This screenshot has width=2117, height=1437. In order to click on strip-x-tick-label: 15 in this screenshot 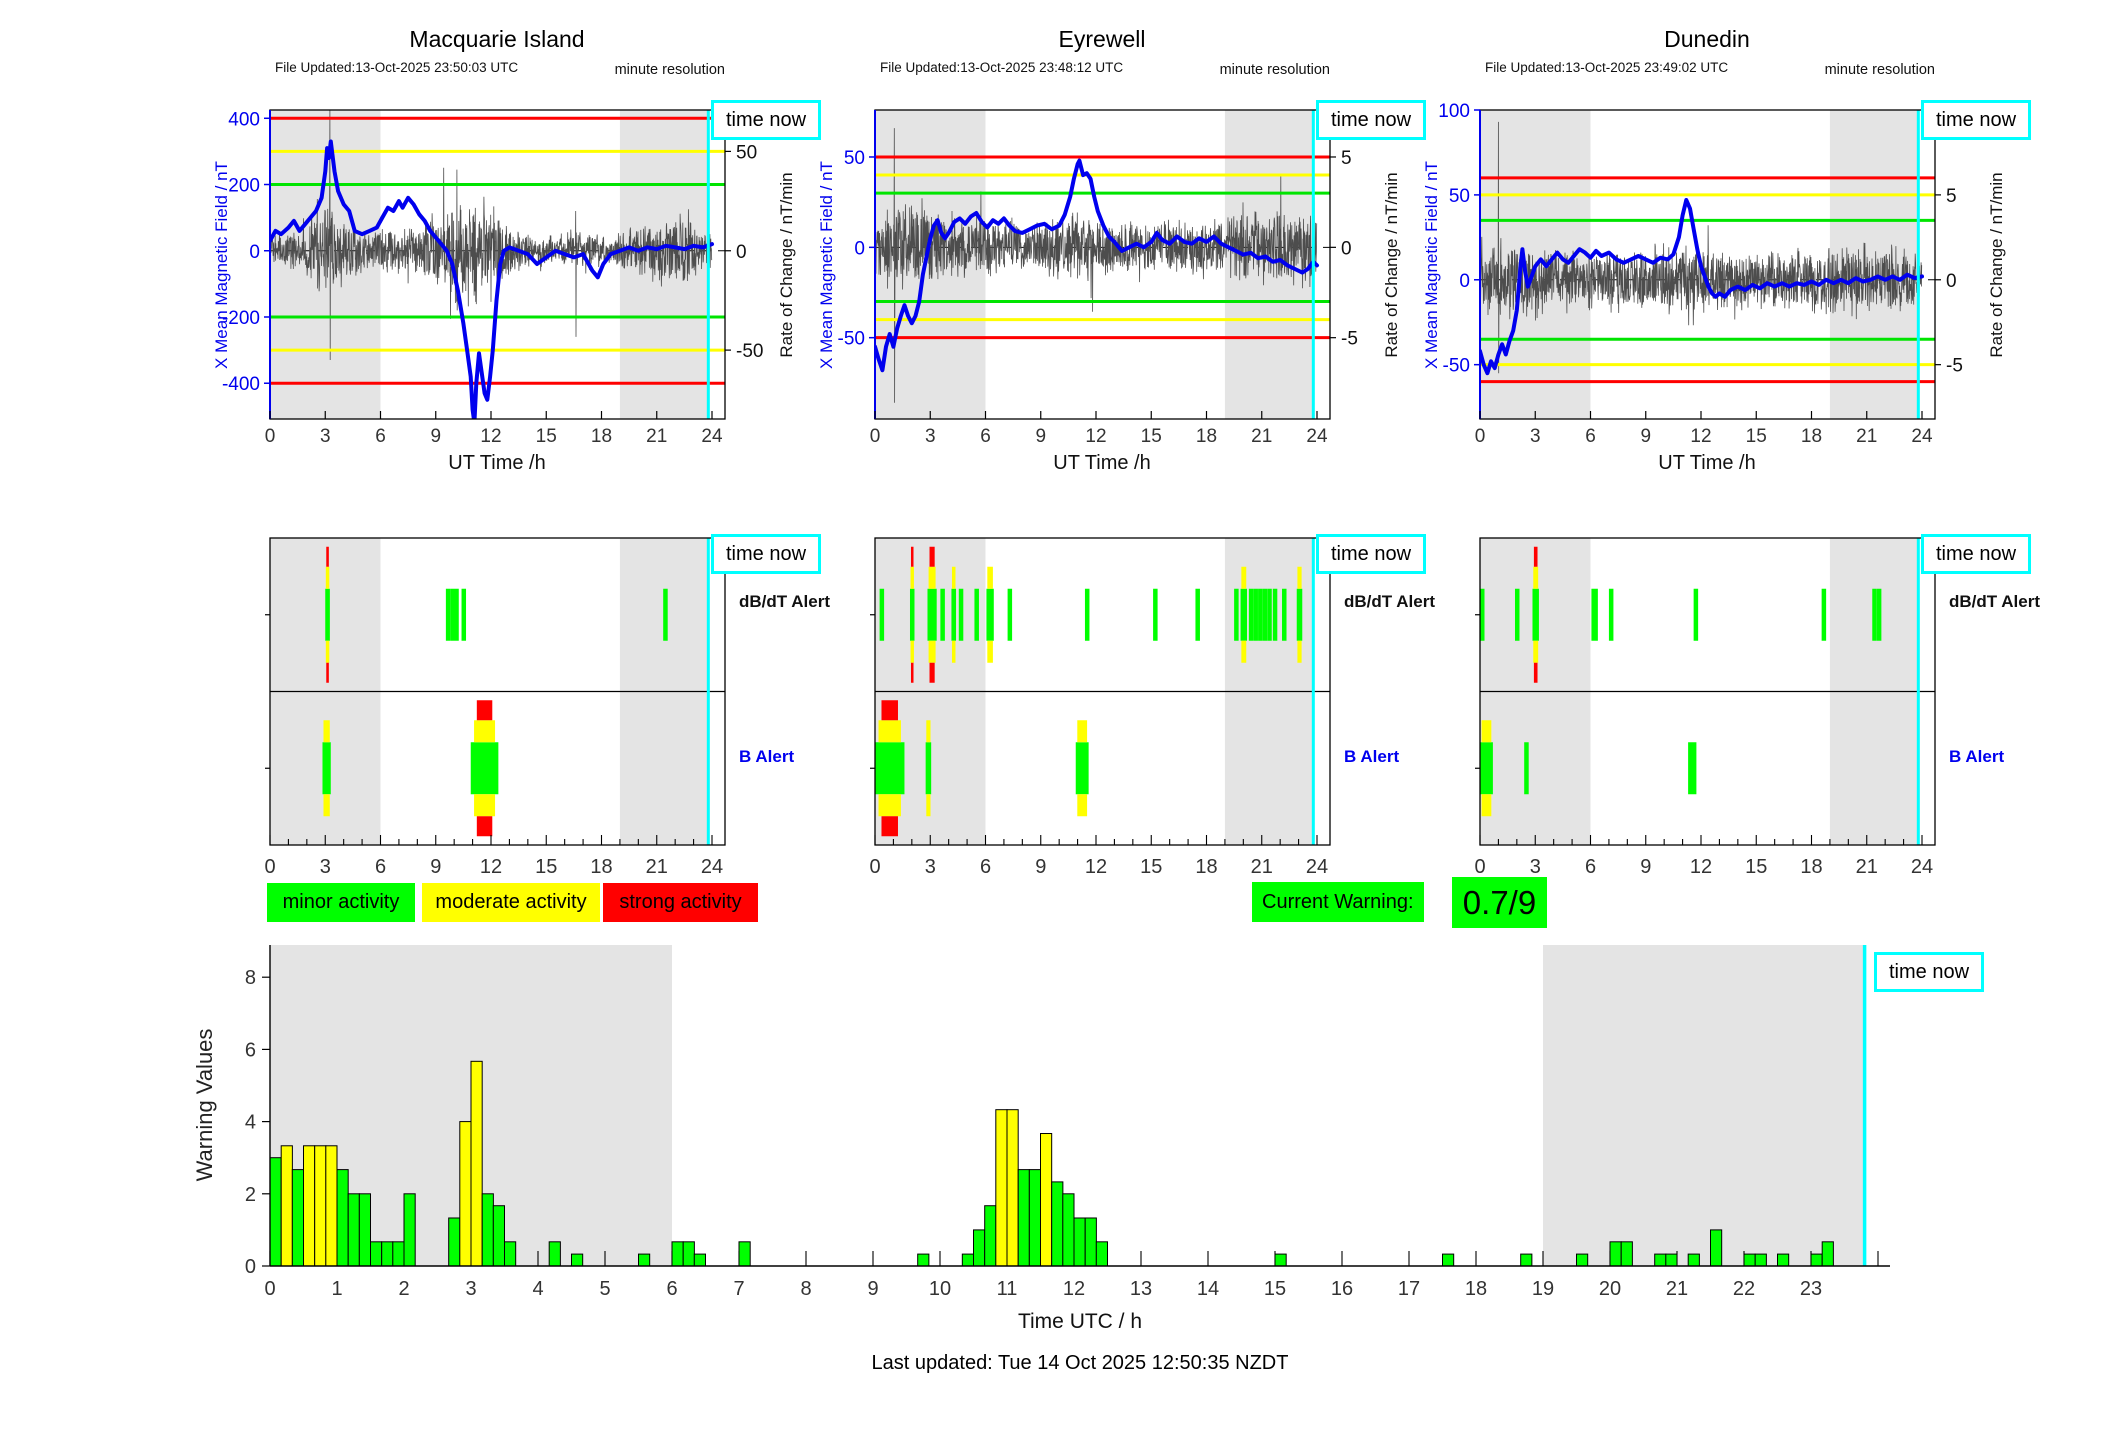, I will do `click(1756, 867)`.